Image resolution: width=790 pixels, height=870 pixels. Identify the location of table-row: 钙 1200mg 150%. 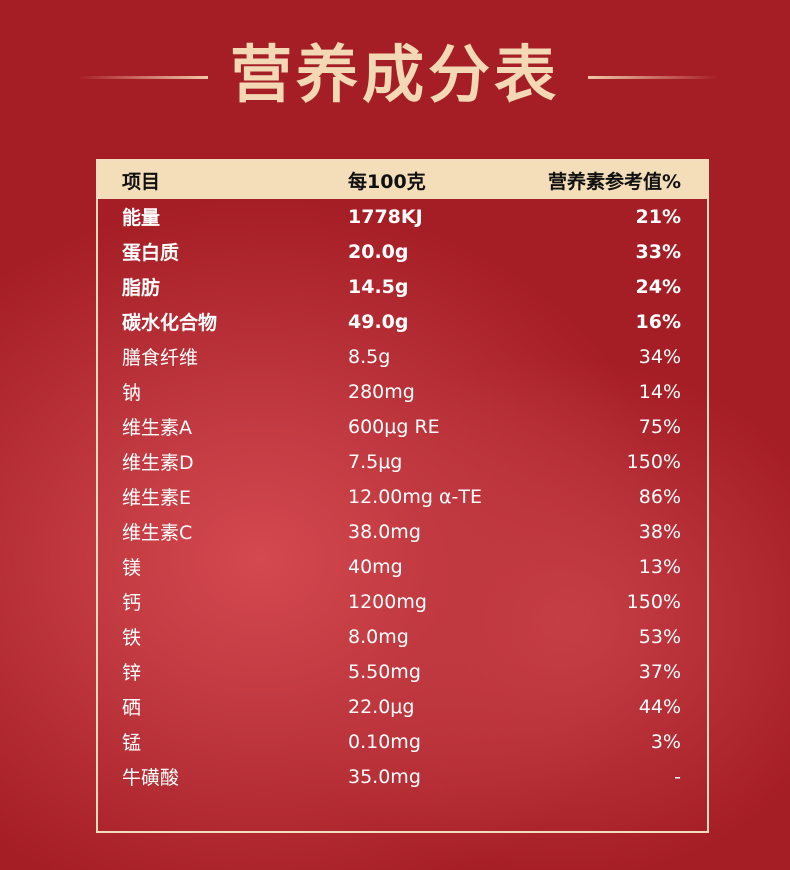
(402, 601).